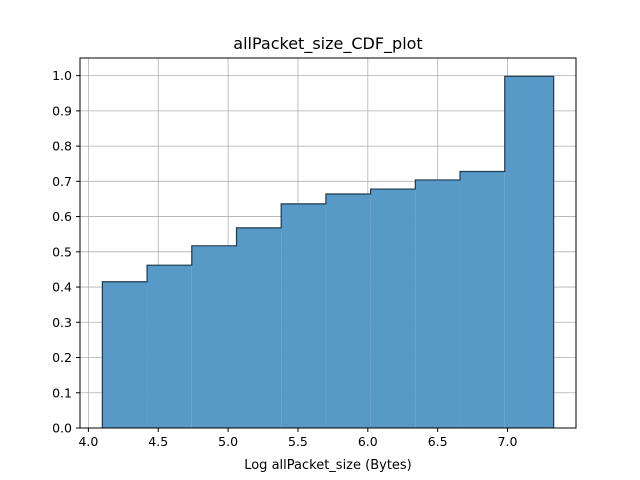 This screenshot has width=640, height=480. What do you see at coordinates (62, 392) in the screenshot?
I see `y-tick-label-1: 0.1` at bounding box center [62, 392].